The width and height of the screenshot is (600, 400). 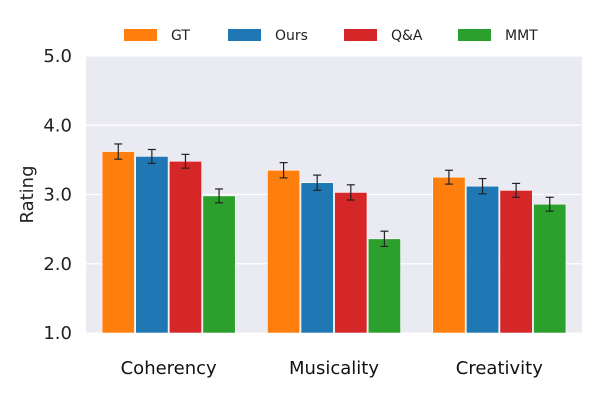 I want to click on bar-ours-creativity, so click(x=483, y=259).